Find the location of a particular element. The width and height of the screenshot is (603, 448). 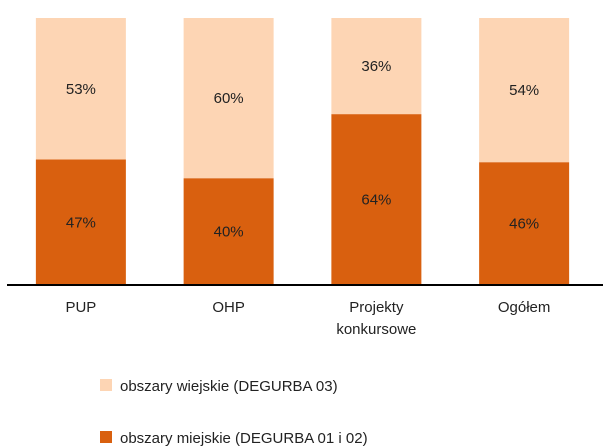

data-label: 47% is located at coordinates (81, 222).